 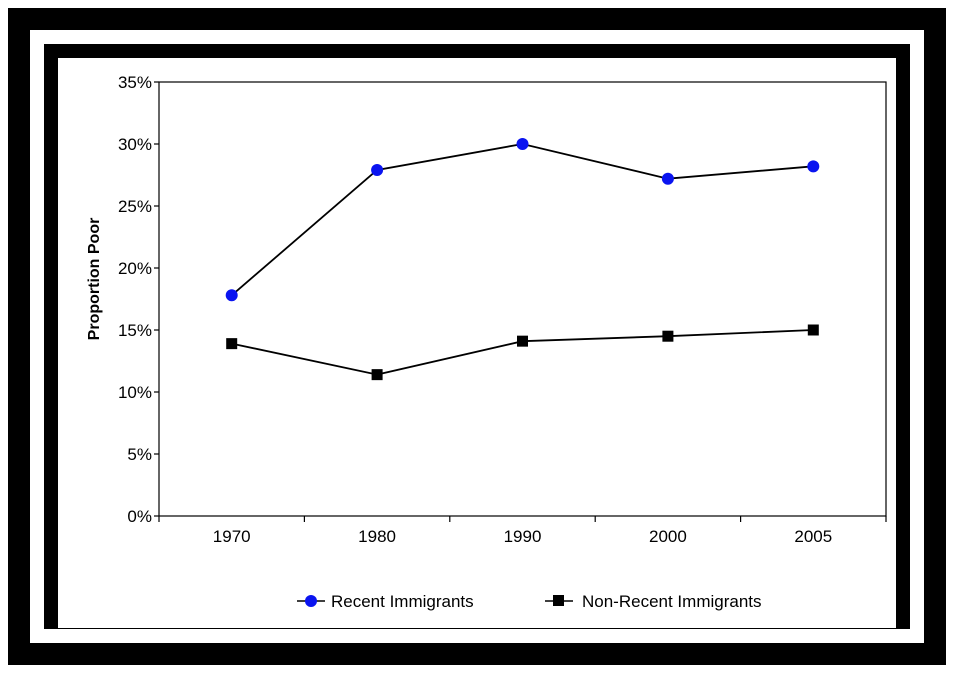 What do you see at coordinates (523, 536) in the screenshot?
I see `x-tick-label: 1990` at bounding box center [523, 536].